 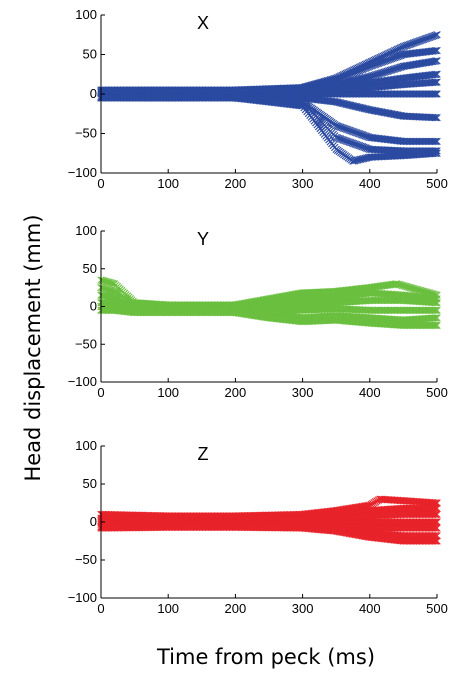 I want to click on y-tick-label: 50, so click(x=90, y=268).